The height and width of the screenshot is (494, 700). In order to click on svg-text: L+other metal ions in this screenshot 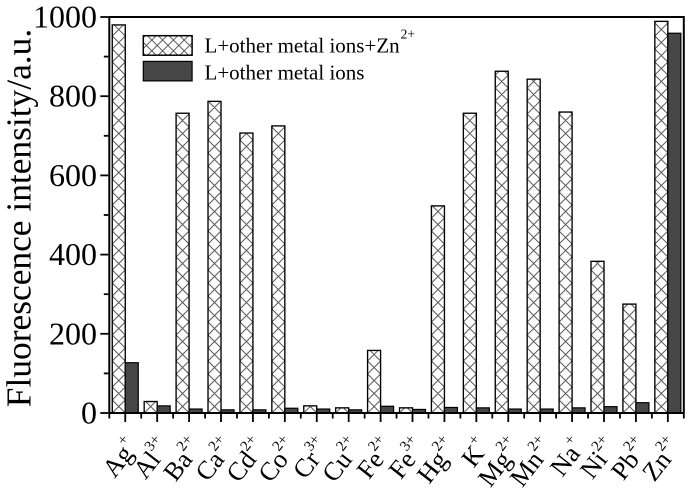, I will do `click(285, 73)`.